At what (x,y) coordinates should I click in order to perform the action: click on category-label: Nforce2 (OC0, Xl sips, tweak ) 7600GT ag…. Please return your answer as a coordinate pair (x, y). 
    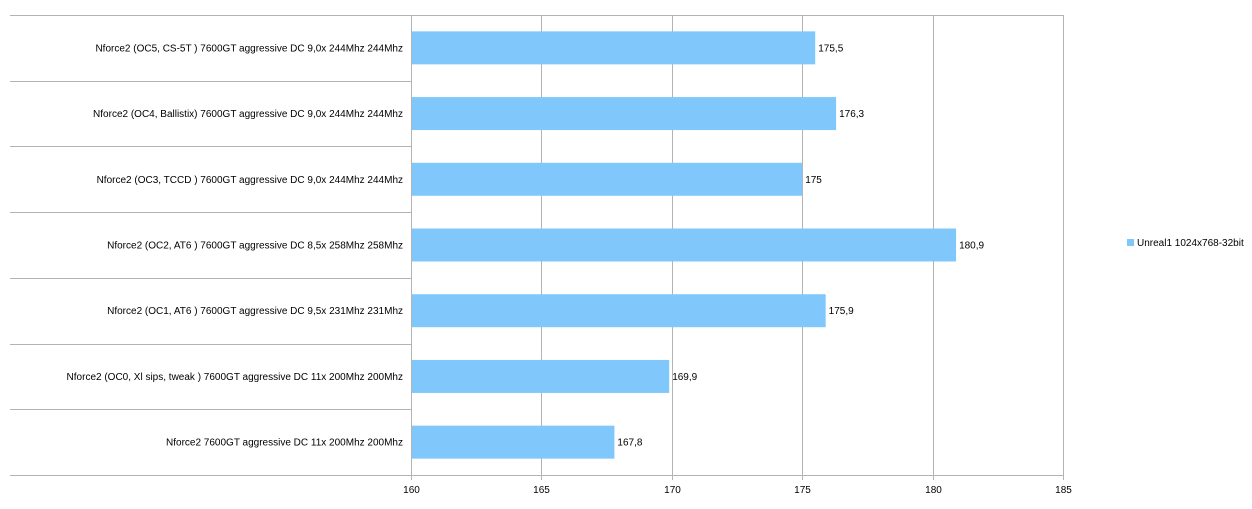
    Looking at the image, I should click on (235, 377).